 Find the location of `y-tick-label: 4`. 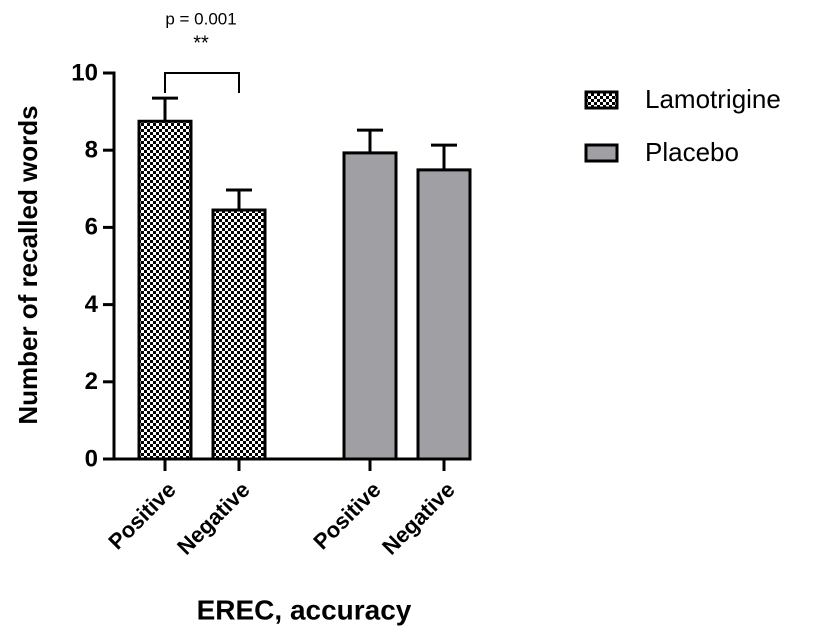

y-tick-label: 4 is located at coordinates (92, 304).